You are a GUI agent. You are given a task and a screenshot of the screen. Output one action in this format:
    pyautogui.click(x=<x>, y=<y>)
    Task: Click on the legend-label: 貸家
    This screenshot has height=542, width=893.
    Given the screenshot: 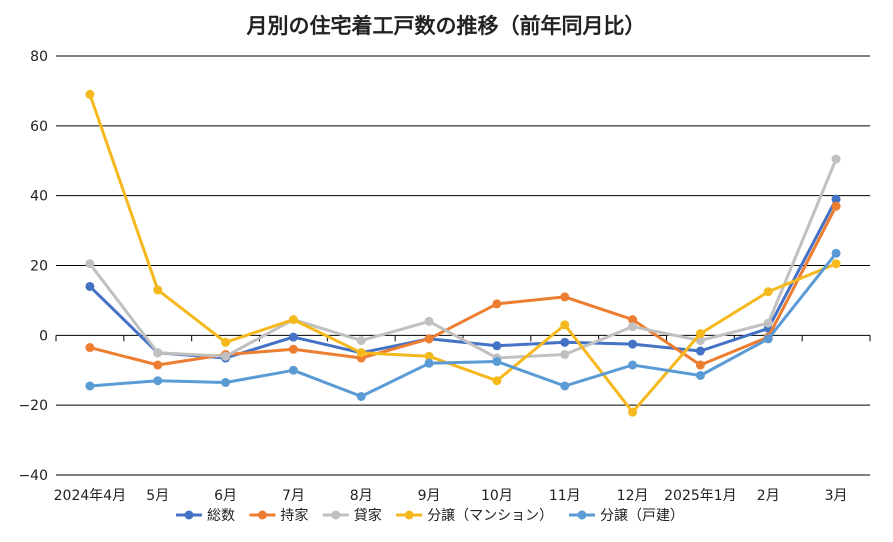 What is the action you would take?
    pyautogui.click(x=368, y=515)
    